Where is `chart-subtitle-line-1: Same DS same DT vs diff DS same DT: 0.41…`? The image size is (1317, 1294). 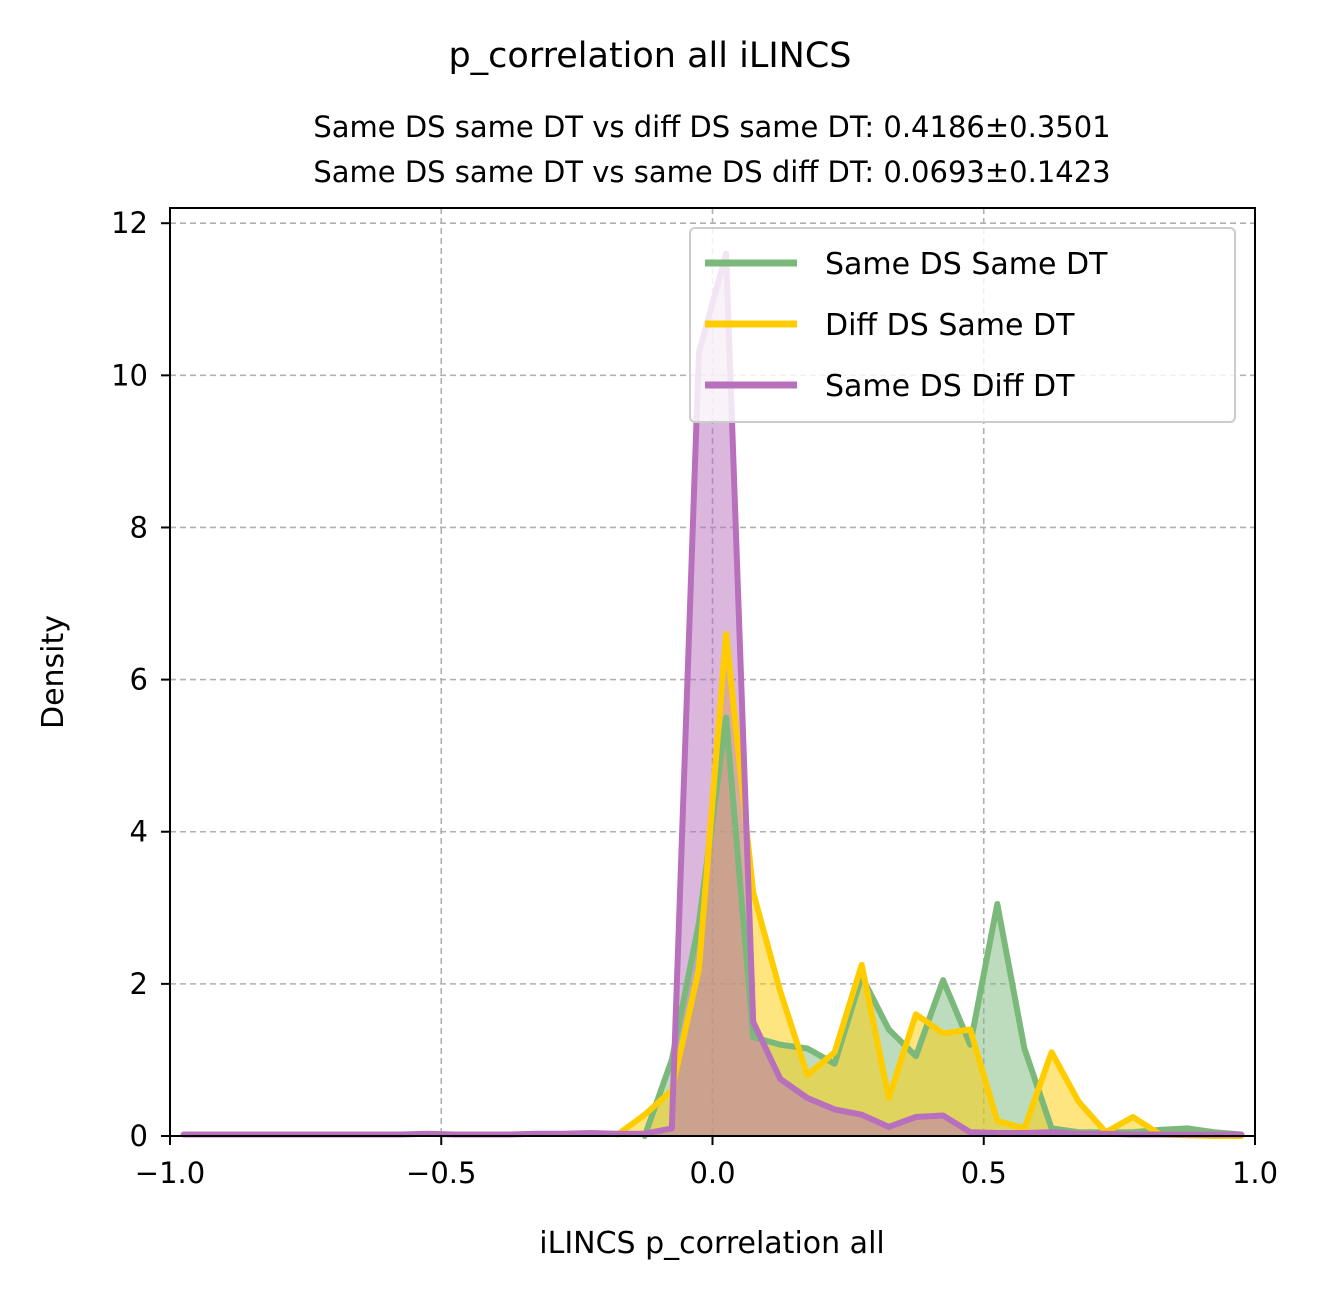 chart-subtitle-line-1: Same DS same DT vs diff DS same DT: 0.41… is located at coordinates (711, 127).